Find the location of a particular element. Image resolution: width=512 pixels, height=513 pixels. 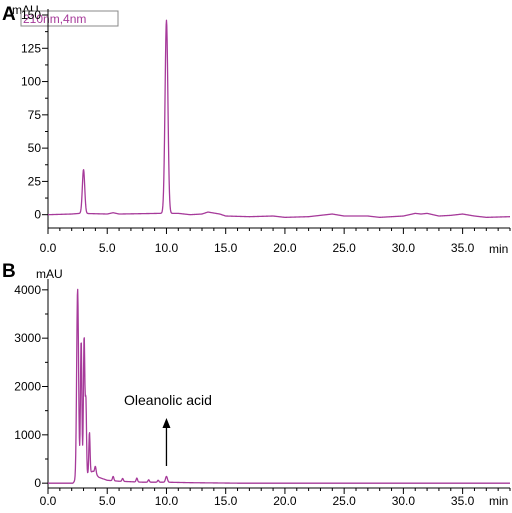

x-tick-label-b: 20.0 is located at coordinates (285, 501).